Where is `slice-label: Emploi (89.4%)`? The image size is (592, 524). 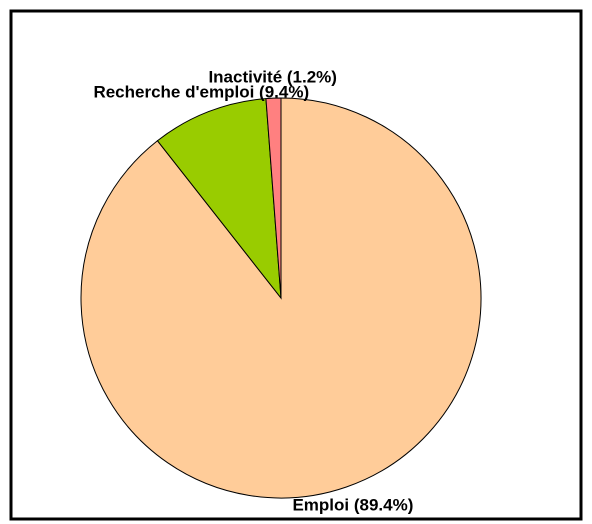
slice-label: Emploi (89.4%) is located at coordinates (352, 504).